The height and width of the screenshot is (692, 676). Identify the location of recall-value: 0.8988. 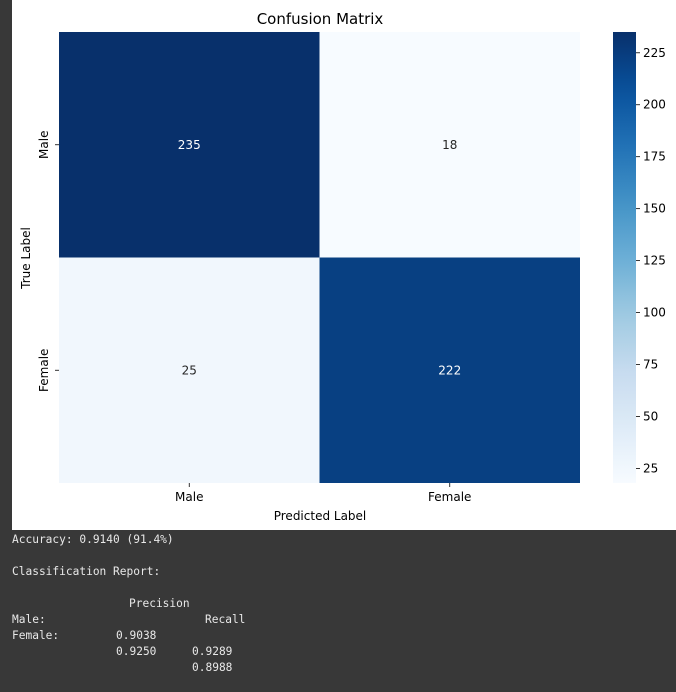
(212, 667).